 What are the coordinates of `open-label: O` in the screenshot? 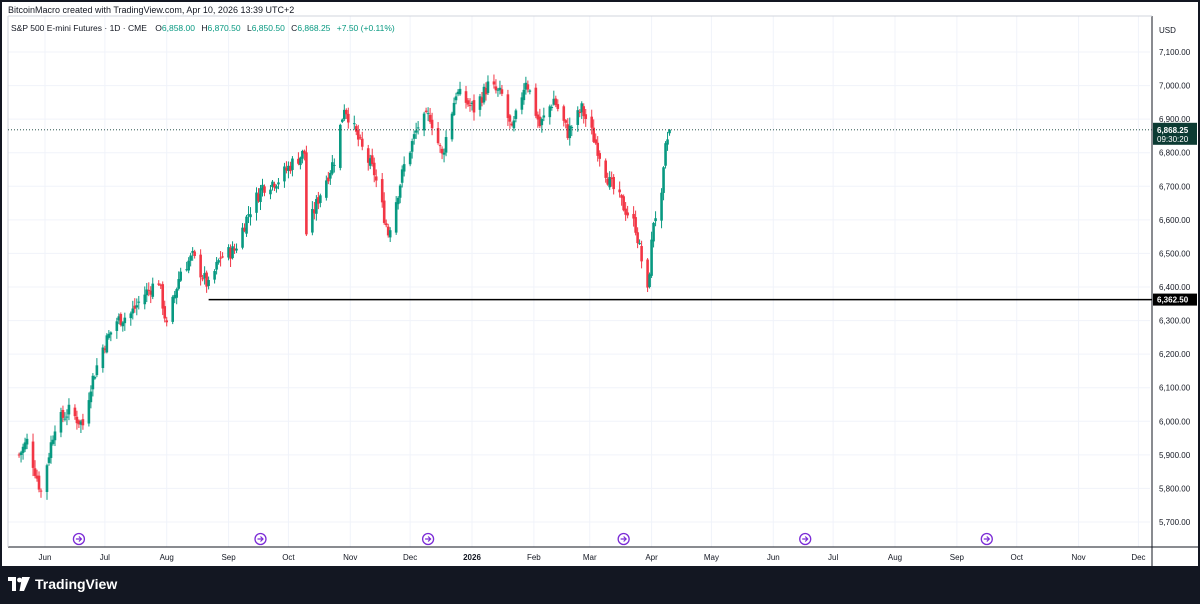 It's located at (158, 28).